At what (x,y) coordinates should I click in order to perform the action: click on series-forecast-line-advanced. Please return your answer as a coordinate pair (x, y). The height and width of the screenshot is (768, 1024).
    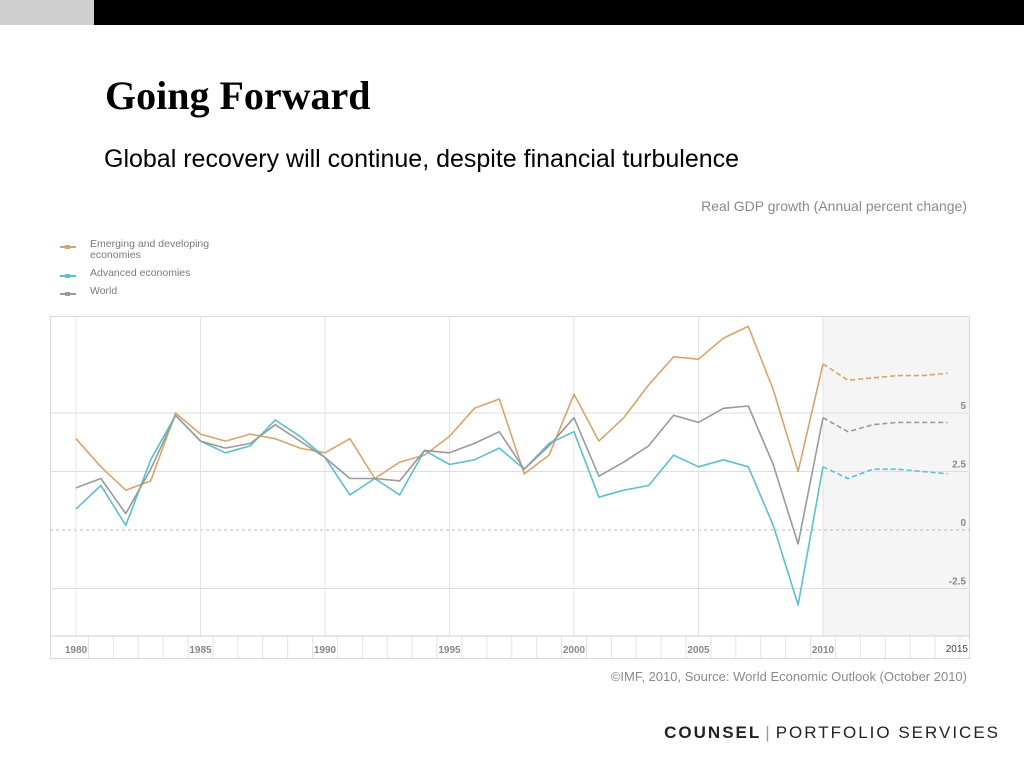
    Looking at the image, I should click on (885, 473).